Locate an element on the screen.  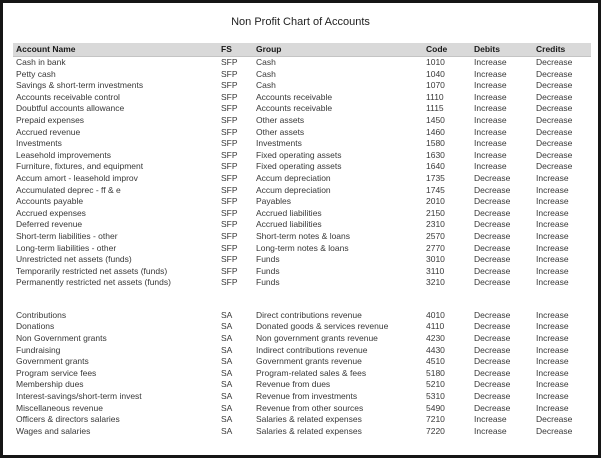
section-spacer is located at coordinates (302, 299).